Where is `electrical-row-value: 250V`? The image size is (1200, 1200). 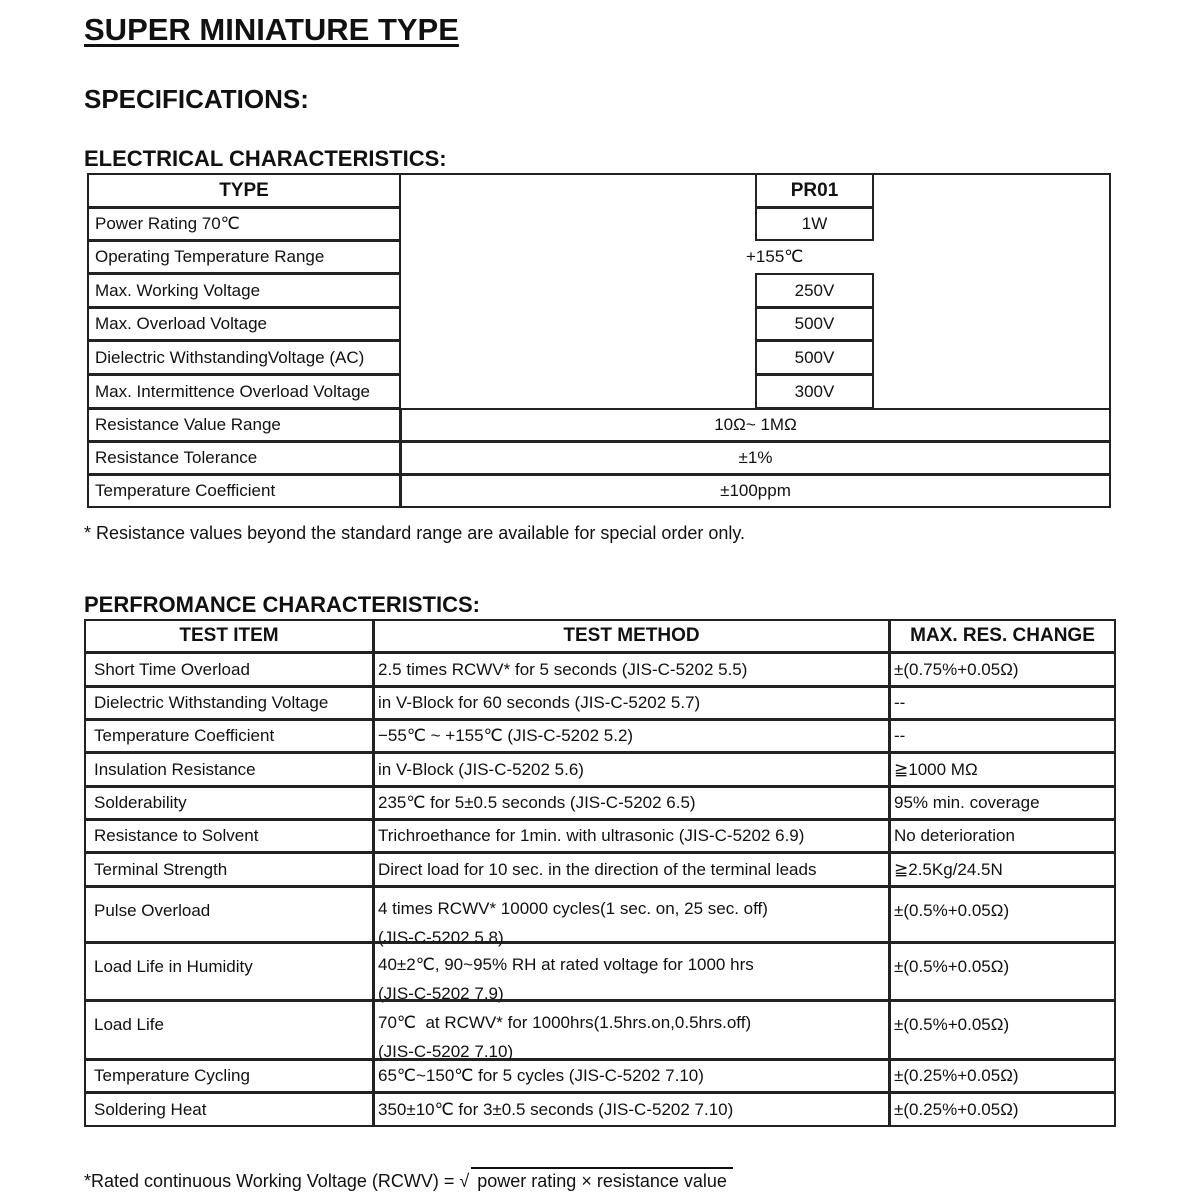 electrical-row-value: 250V is located at coordinates (814, 290).